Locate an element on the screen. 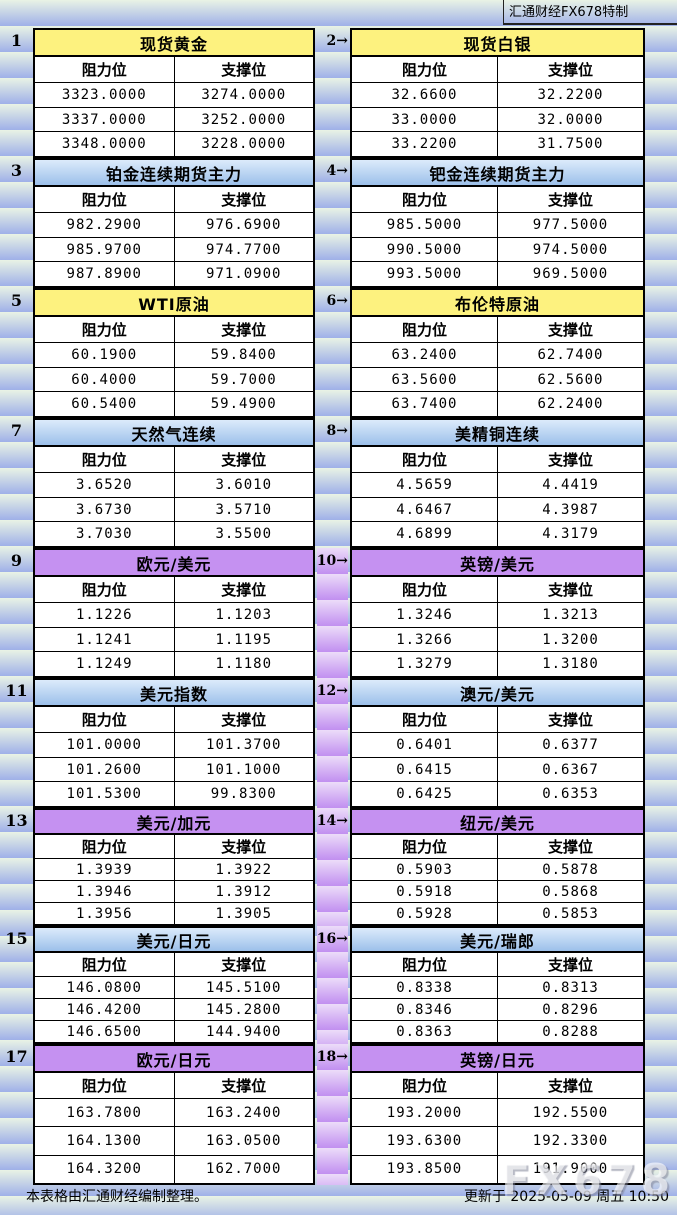 This screenshot has width=677, height=1215. center-gutter: 8→ is located at coordinates (332, 483).